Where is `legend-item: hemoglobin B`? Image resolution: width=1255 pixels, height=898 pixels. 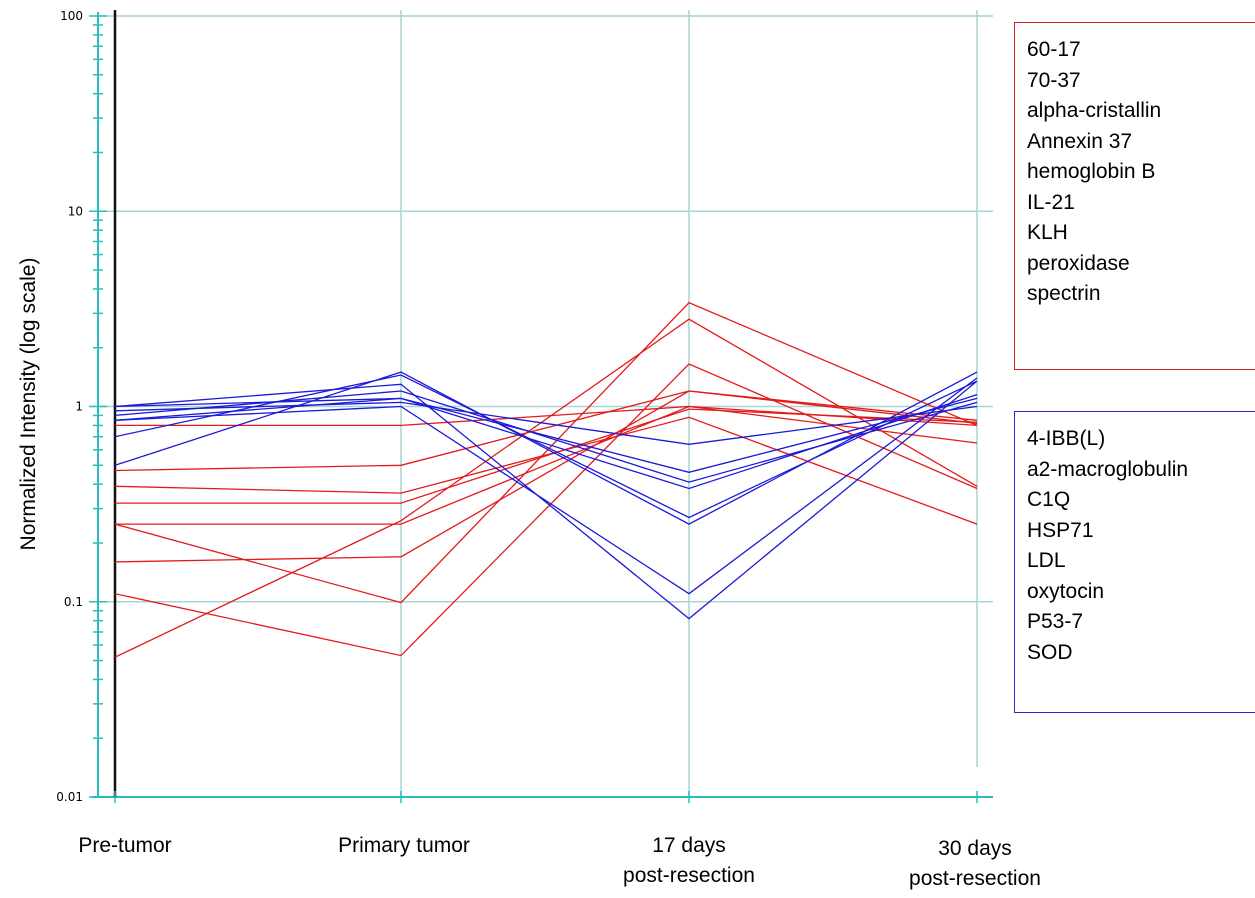 legend-item: hemoglobin B is located at coordinates (1091, 171).